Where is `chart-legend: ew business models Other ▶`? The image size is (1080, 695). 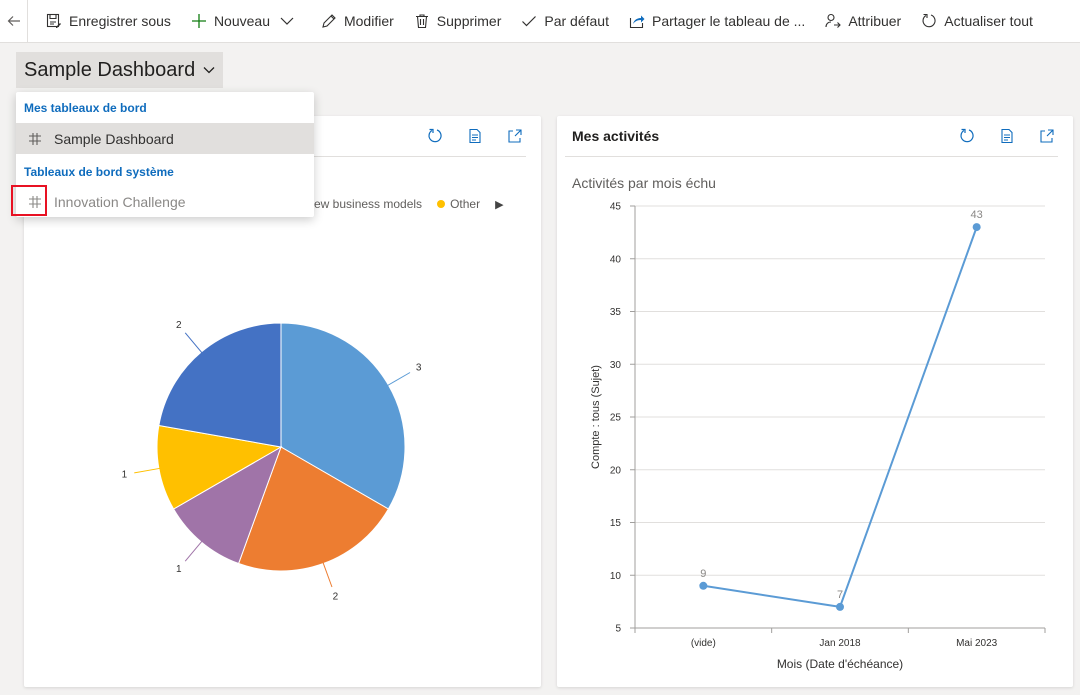
chart-legend: ew business models Other ▶ is located at coordinates (409, 204).